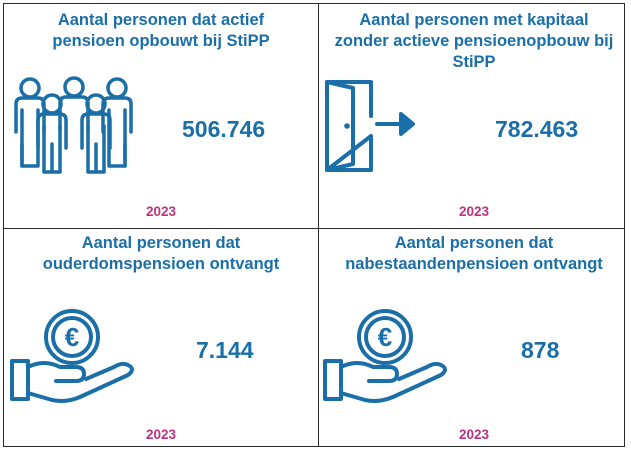  Describe the element at coordinates (370, 126) in the screenshot. I see `door-exit-icon` at that location.